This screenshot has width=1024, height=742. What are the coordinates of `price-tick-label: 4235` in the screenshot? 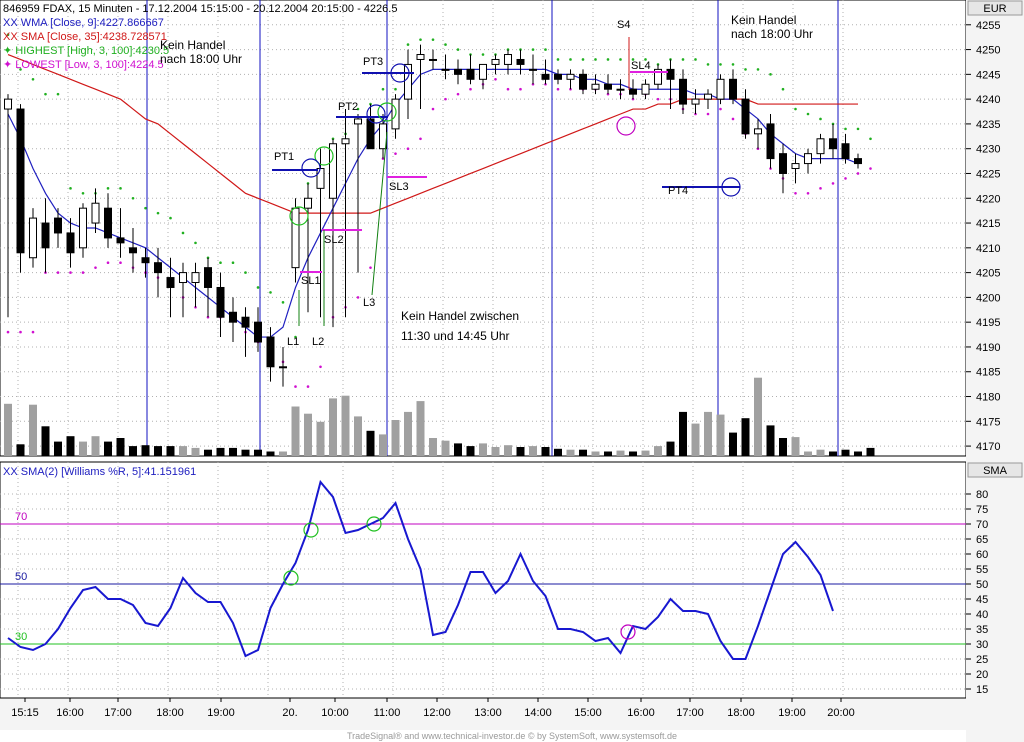 It's located at (988, 125).